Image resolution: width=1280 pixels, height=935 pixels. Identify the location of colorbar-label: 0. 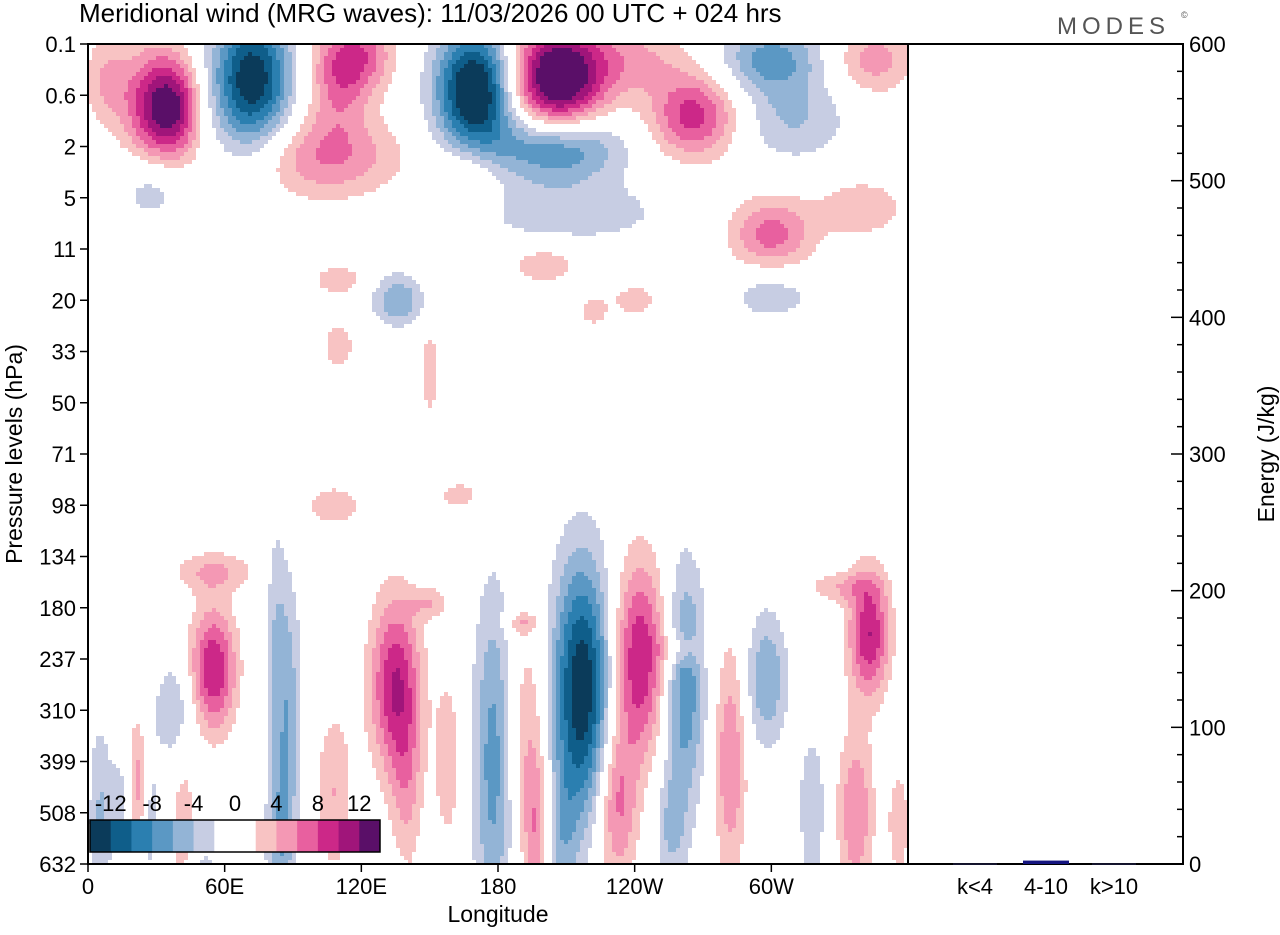
(235, 803).